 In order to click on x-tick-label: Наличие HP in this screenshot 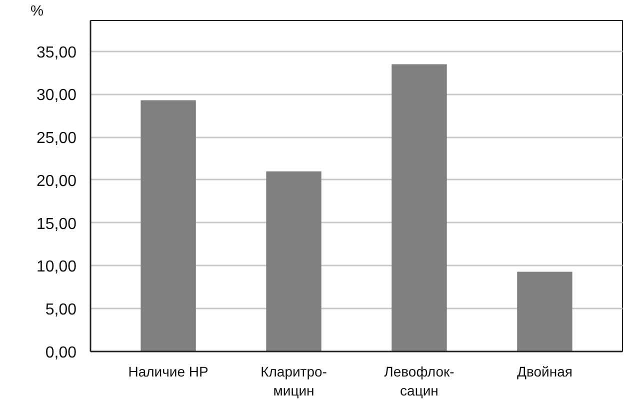, I will do `click(168, 372)`.